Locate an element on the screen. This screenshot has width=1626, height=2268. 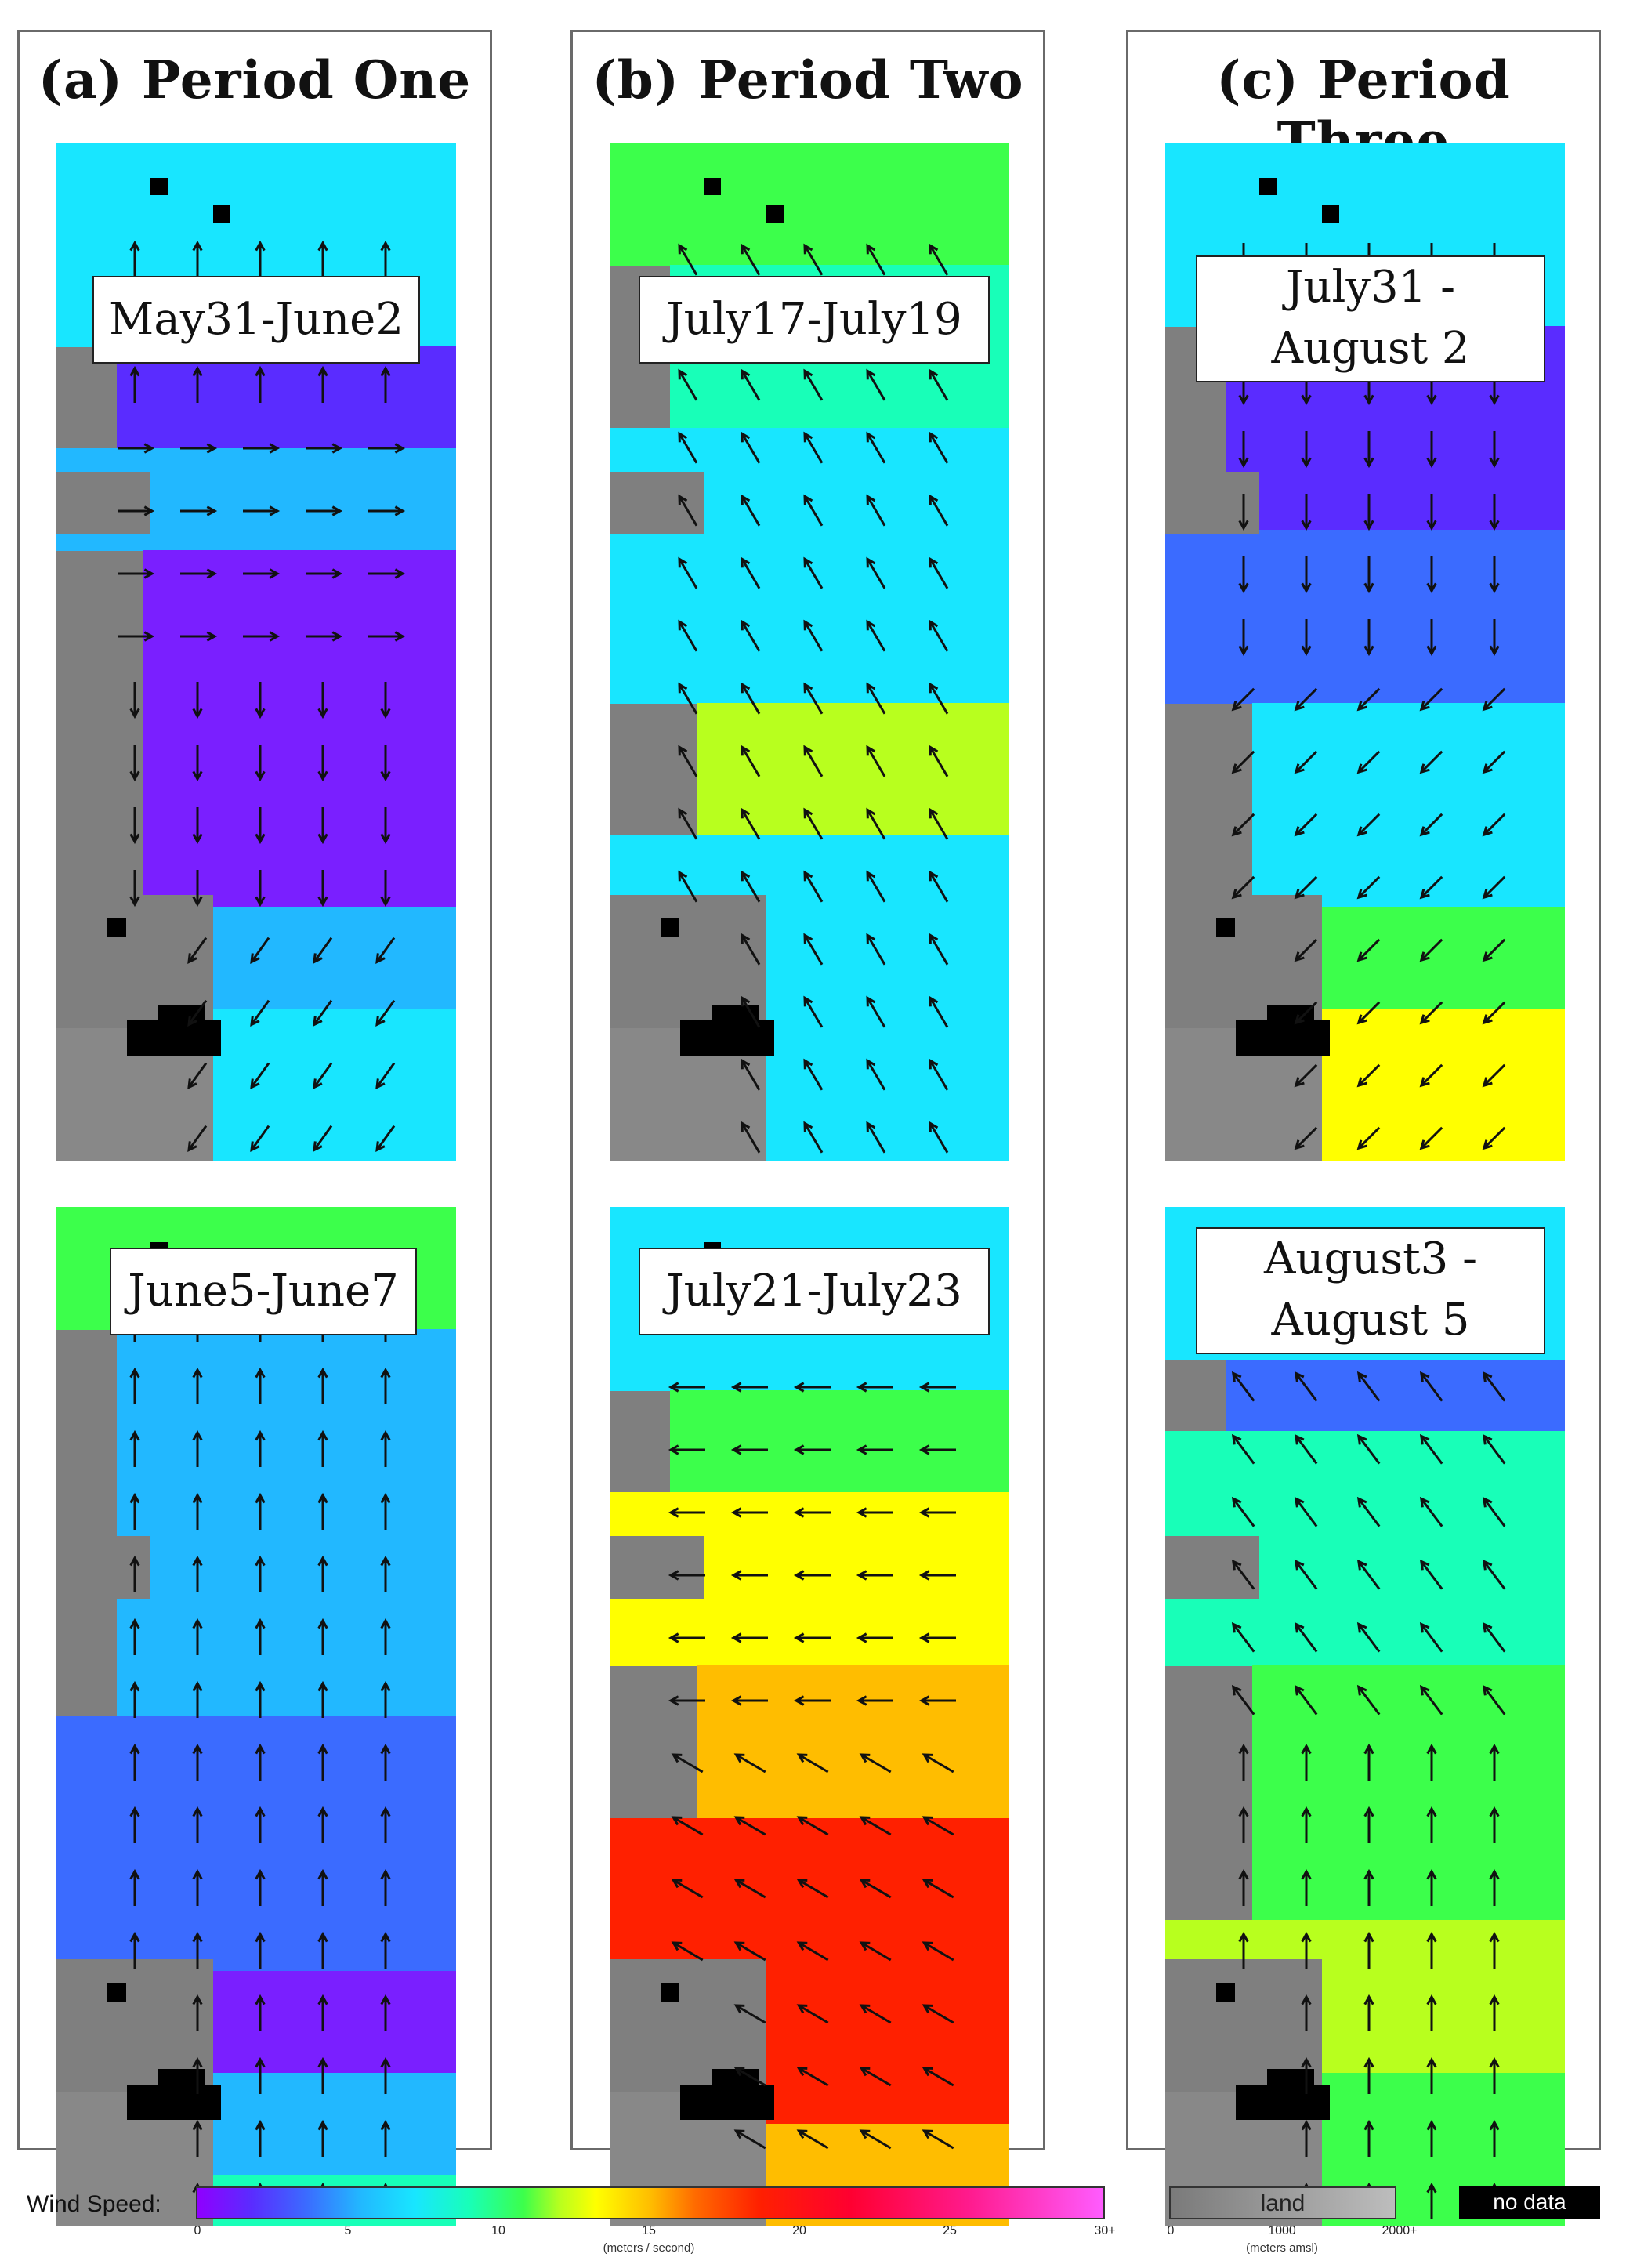
colorbar-units: (meters / second) is located at coordinates (649, 2248).